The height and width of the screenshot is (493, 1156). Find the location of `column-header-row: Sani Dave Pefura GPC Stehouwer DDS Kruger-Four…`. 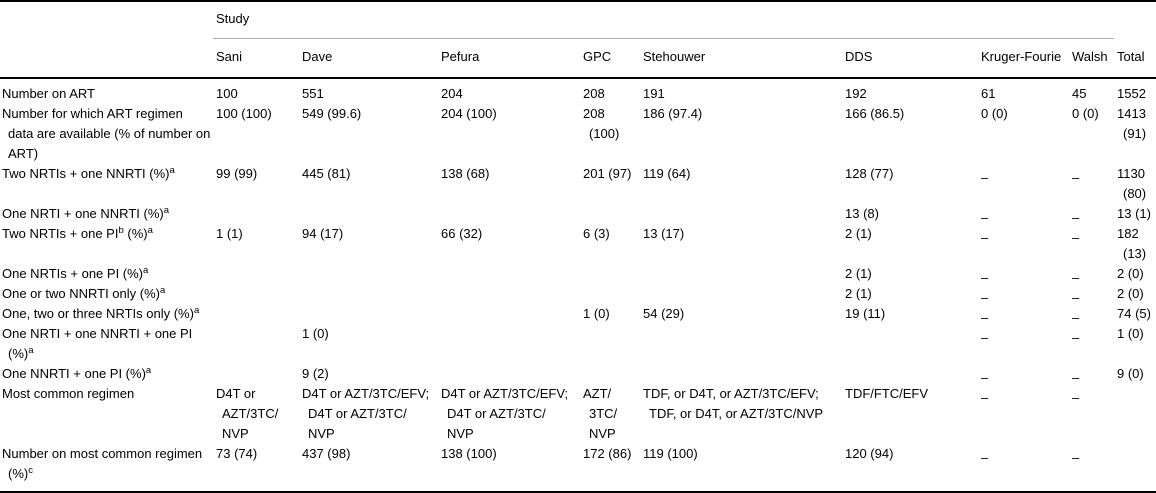

column-header-row: Sani Dave Pefura GPC Stehouwer DDS Kruger-Four… is located at coordinates (578, 58).